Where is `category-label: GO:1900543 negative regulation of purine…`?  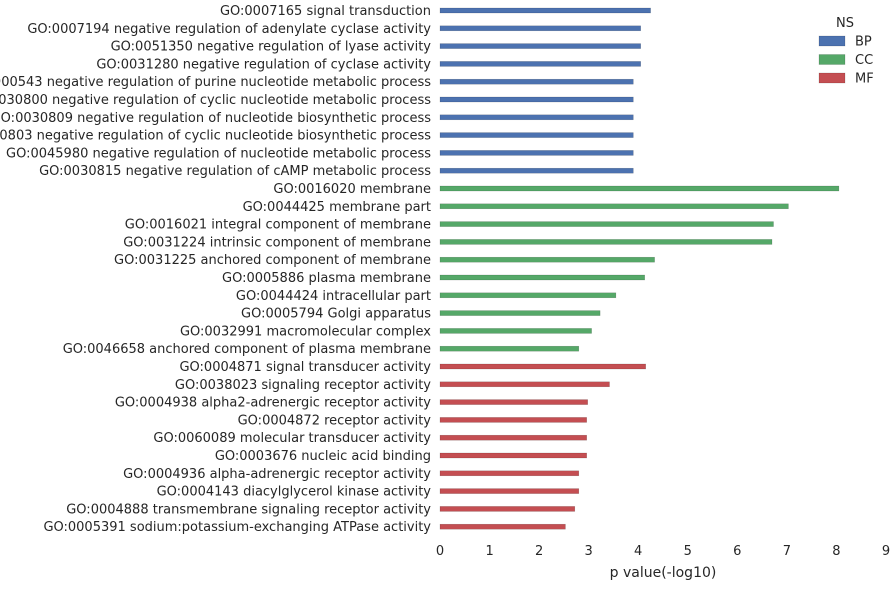 category-label: GO:1900543 negative regulation of purine… is located at coordinates (215, 82).